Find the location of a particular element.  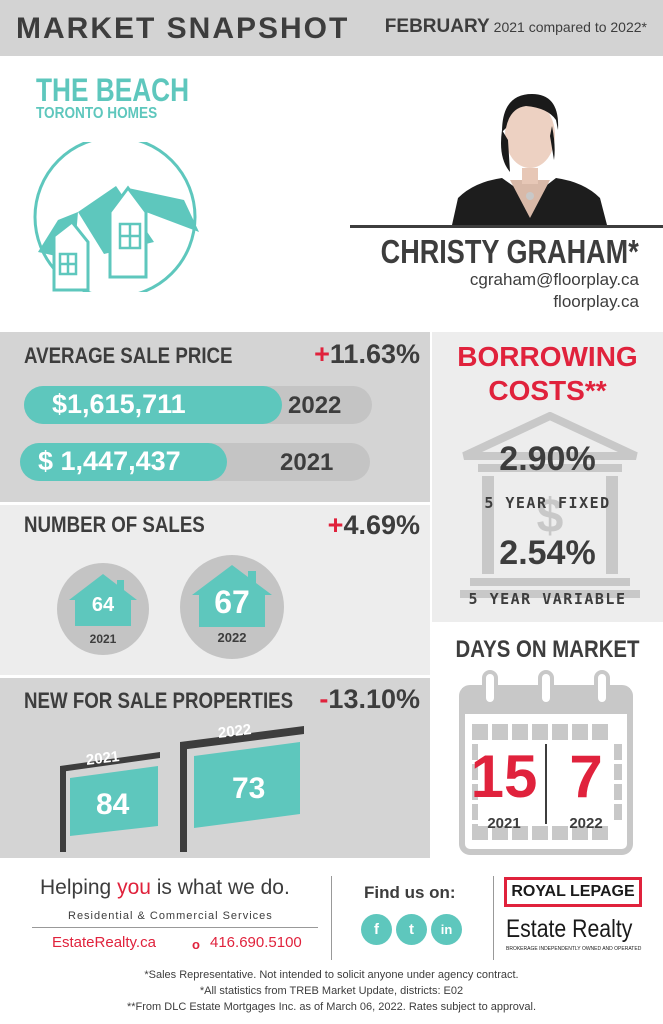

change-value: 11.63% is located at coordinates (374, 354).